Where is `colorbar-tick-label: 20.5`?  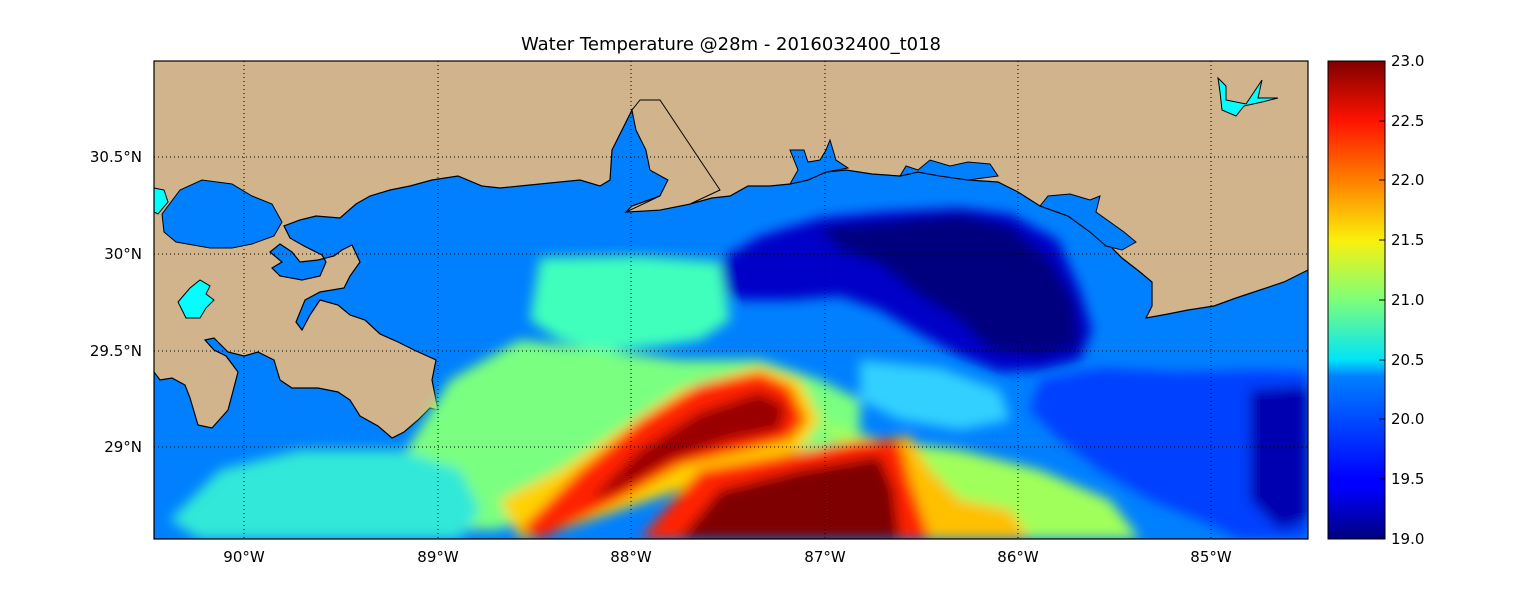 colorbar-tick-label: 20.5 is located at coordinates (1407, 360).